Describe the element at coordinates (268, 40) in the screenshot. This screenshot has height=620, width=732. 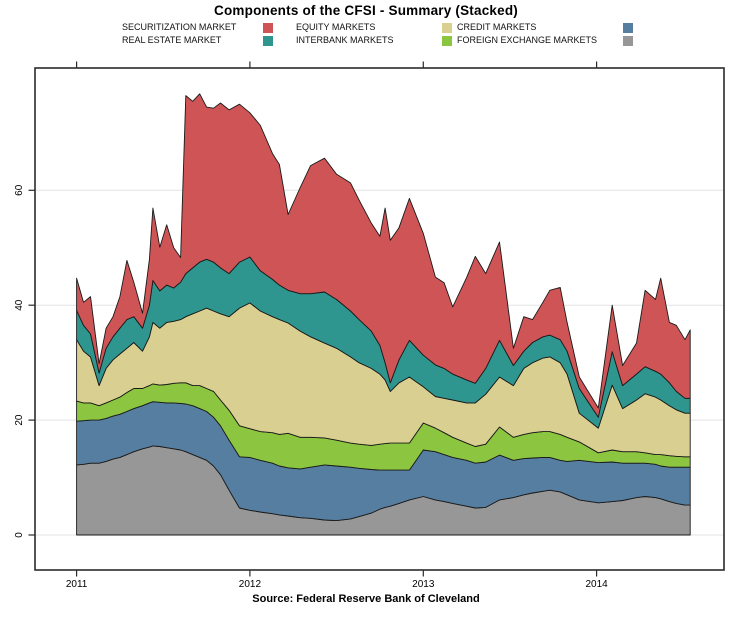
I see `legend-swatch-real-estate` at that location.